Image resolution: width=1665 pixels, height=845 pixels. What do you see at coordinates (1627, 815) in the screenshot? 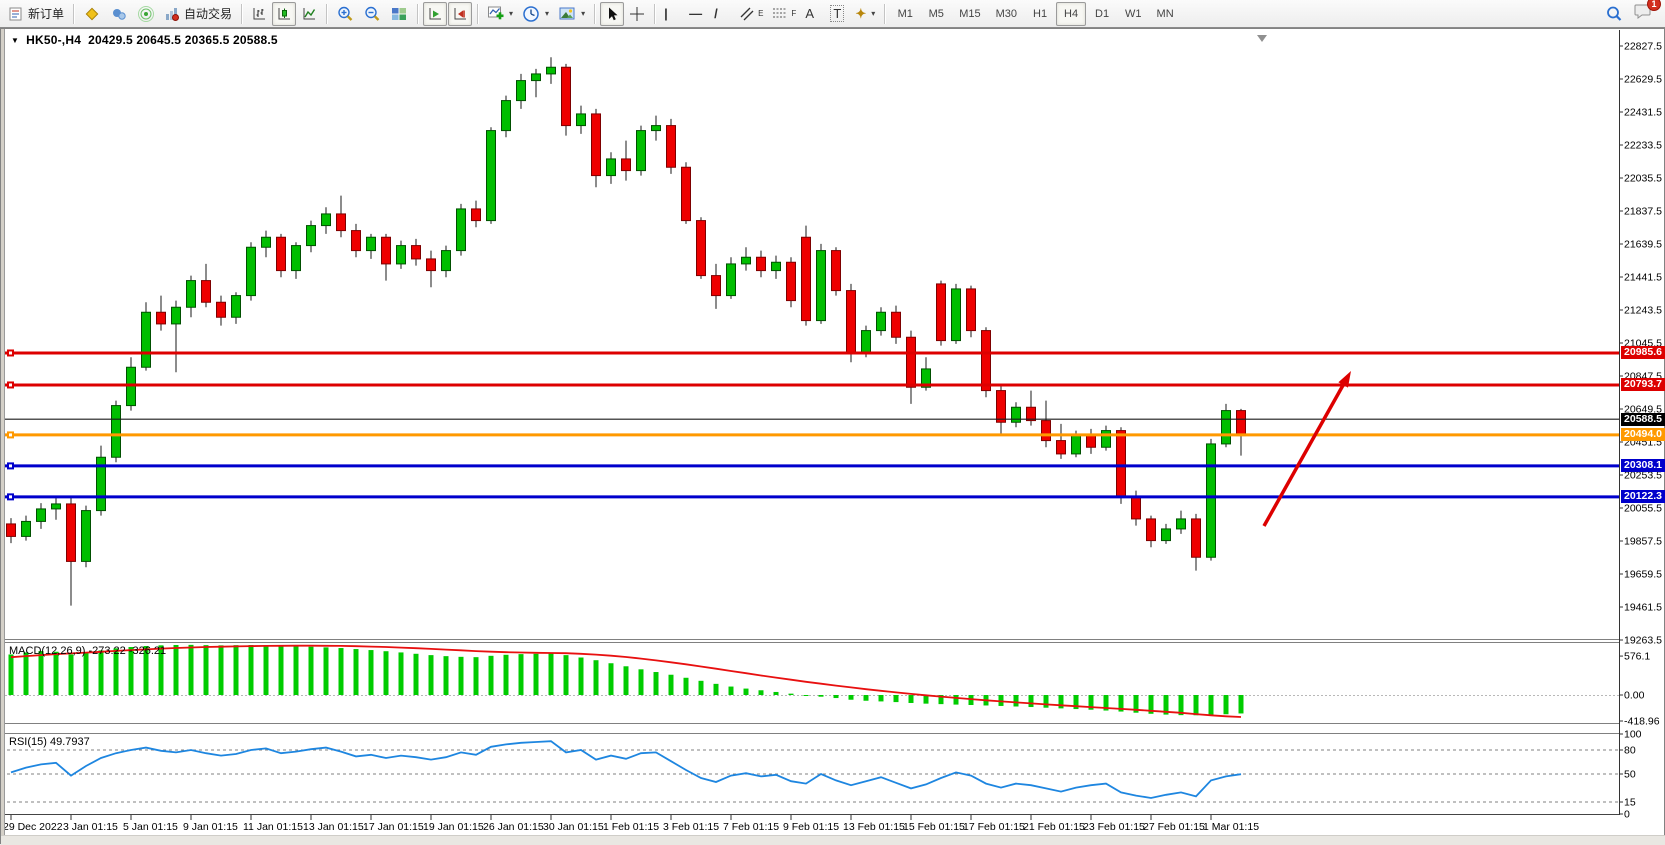
I see `rsi-axis-label: 0` at bounding box center [1627, 815].